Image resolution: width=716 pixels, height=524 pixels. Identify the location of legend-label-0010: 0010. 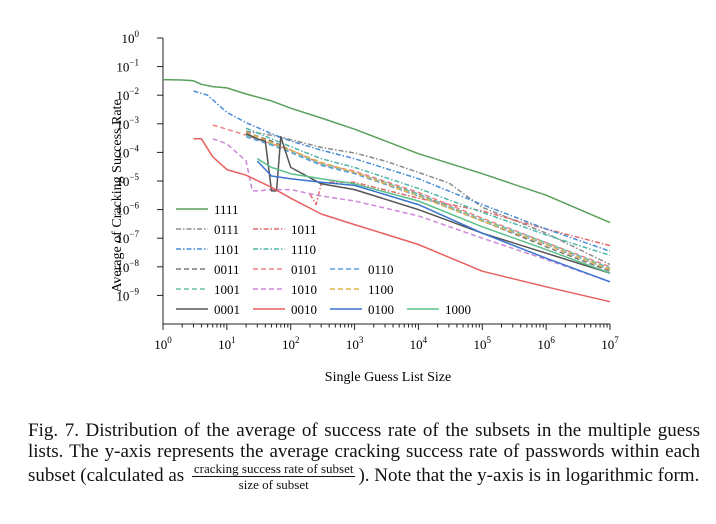
(304, 309).